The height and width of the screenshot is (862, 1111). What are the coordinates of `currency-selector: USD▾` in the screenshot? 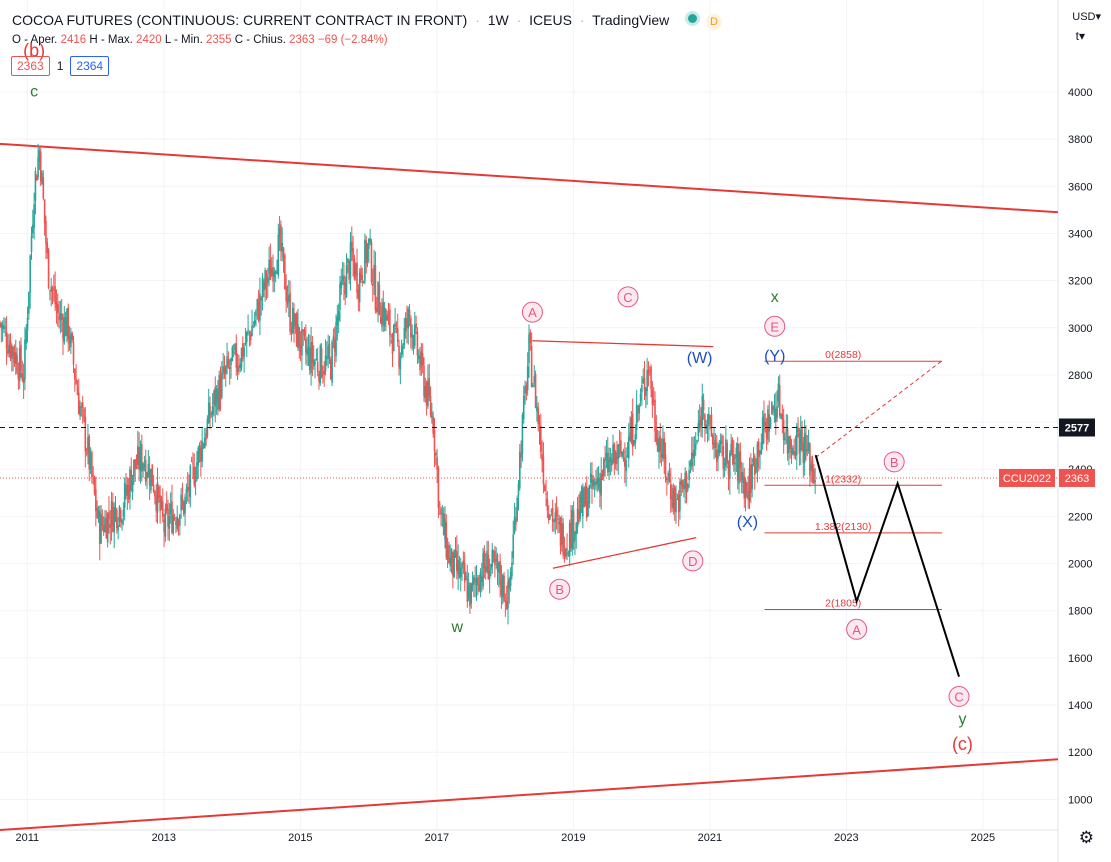 It's located at (1086, 17).